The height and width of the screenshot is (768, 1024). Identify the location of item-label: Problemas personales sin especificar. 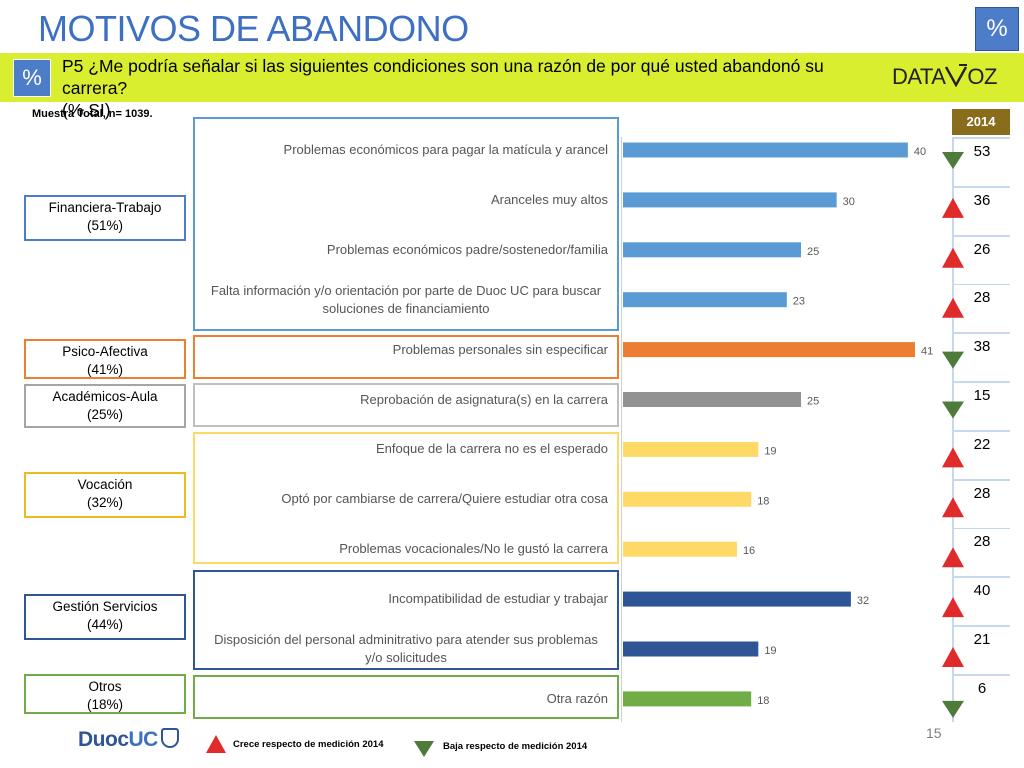
(398, 350).